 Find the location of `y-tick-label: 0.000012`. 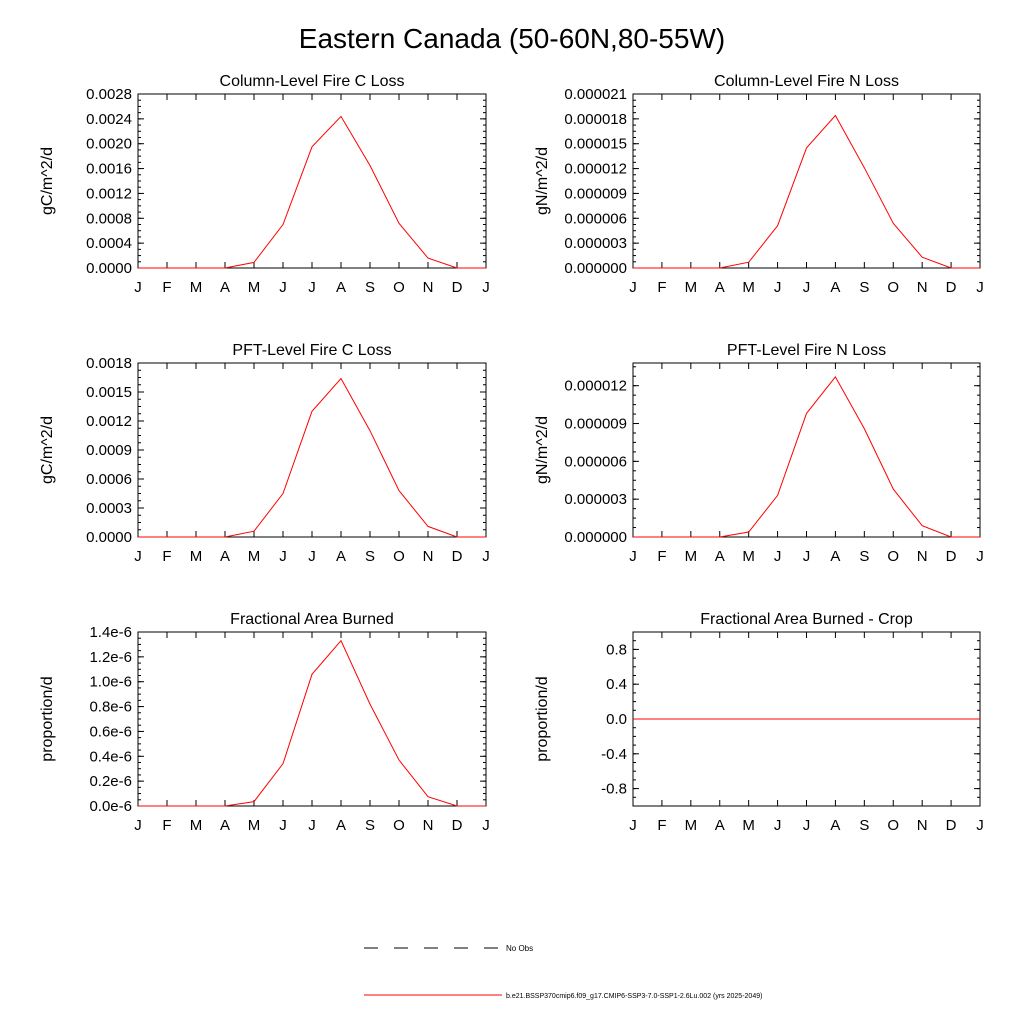

y-tick-label: 0.000012 is located at coordinates (595, 169).